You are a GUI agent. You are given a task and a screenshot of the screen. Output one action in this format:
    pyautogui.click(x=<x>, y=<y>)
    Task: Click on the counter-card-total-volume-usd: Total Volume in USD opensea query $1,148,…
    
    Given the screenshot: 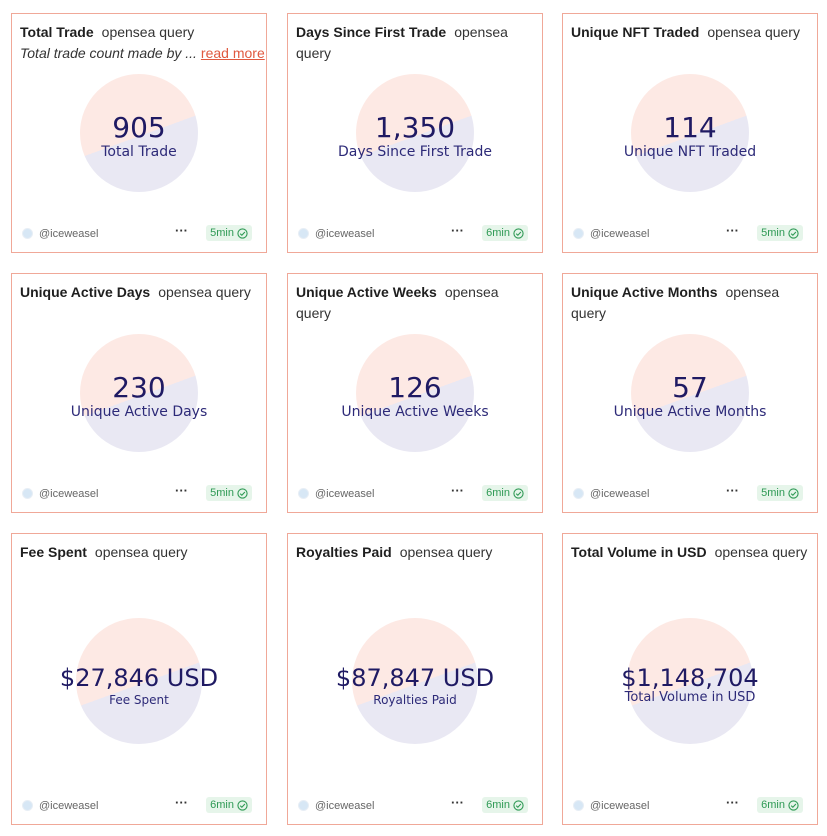 What is the action you would take?
    pyautogui.click(x=690, y=679)
    